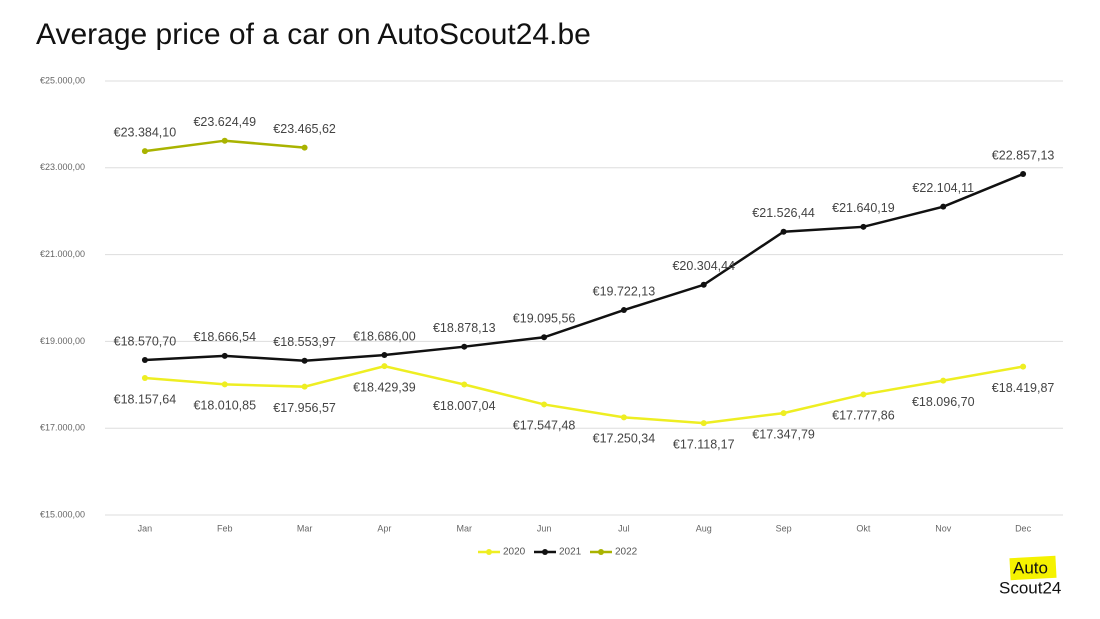 Image resolution: width=1100 pixels, height=619 pixels. I want to click on data-label: €17.777,86, so click(863, 416).